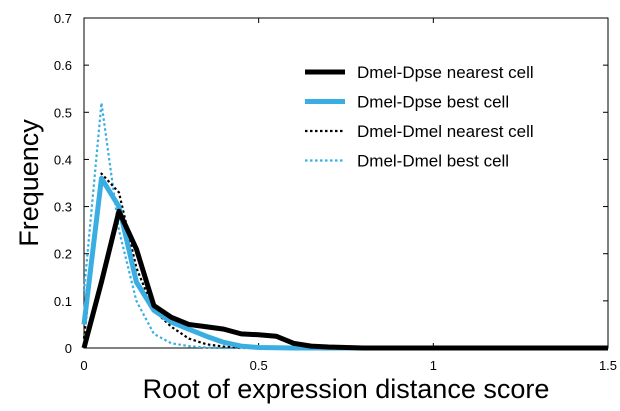 The height and width of the screenshot is (411, 620). What do you see at coordinates (445, 131) in the screenshot?
I see `legend-label: Dmel-Dmel nearest cell` at bounding box center [445, 131].